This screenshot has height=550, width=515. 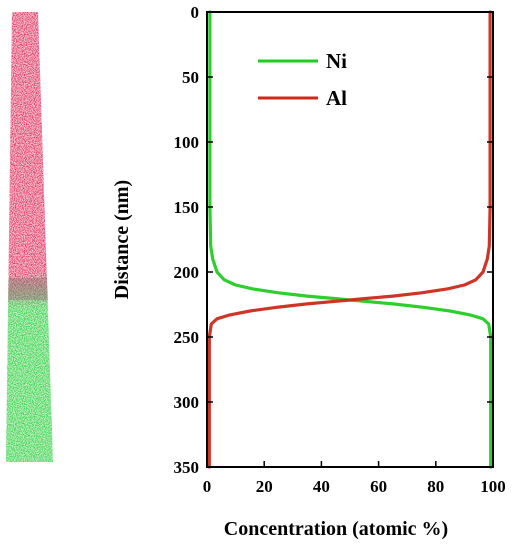 What do you see at coordinates (493, 486) in the screenshot?
I see `x-tick-label: 100` at bounding box center [493, 486].